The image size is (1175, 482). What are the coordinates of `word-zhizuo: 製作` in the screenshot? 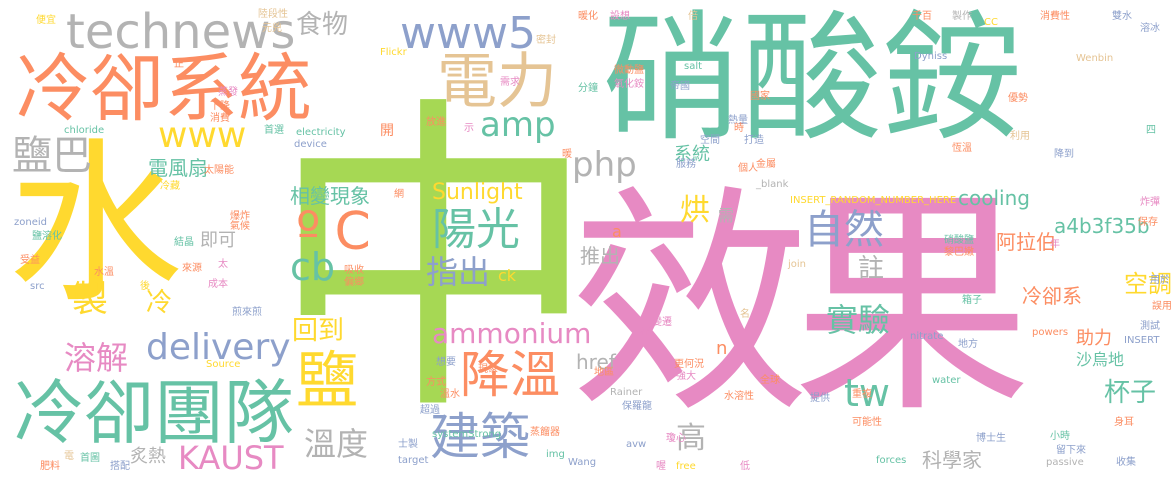 It's located at (962, 16).